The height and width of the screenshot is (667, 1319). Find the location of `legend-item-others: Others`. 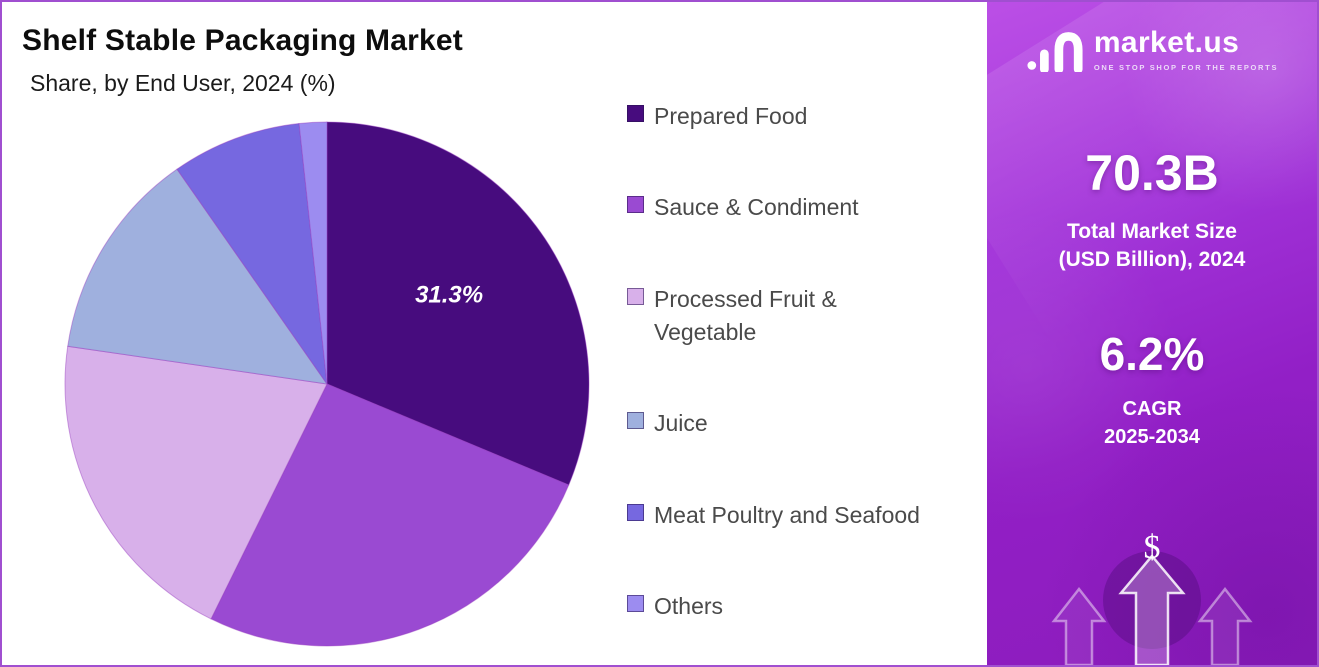

legend-item-others: Others is located at coordinates (802, 606).